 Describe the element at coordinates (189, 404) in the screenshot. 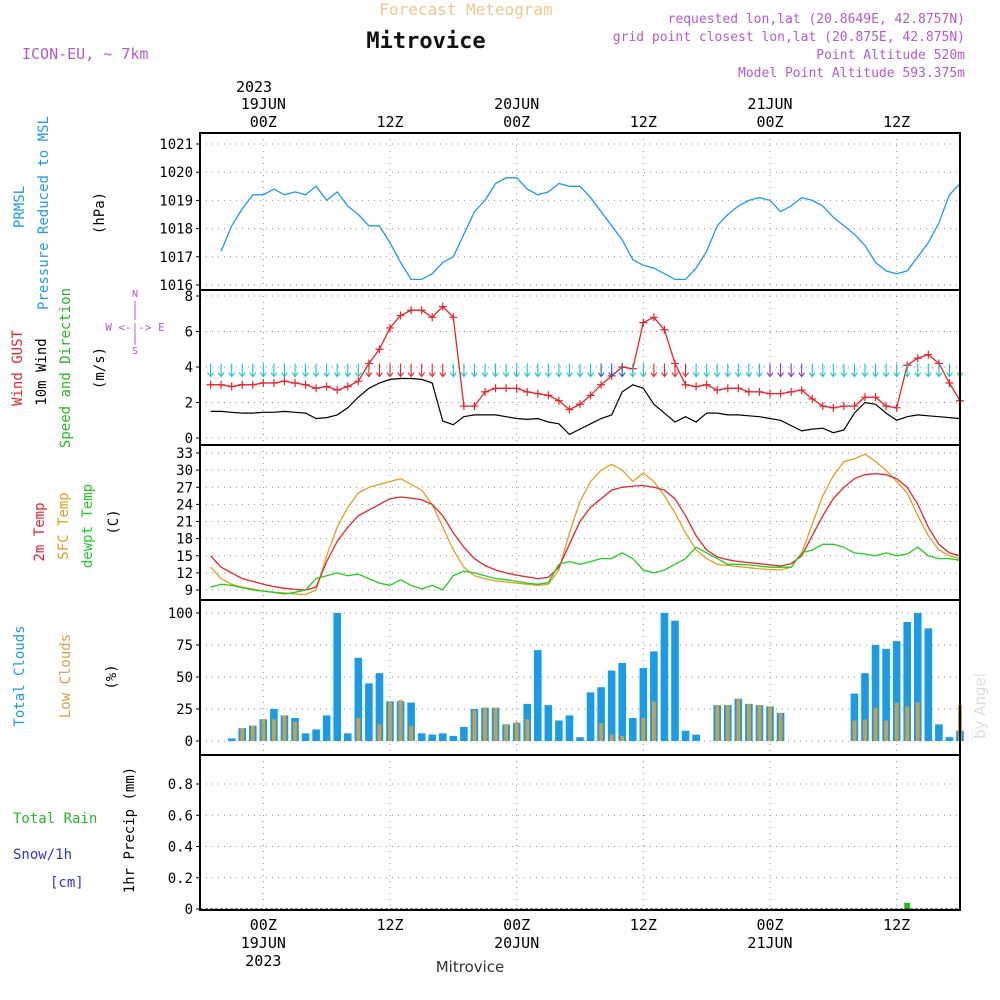

I see `y-tick-label: 2` at that location.